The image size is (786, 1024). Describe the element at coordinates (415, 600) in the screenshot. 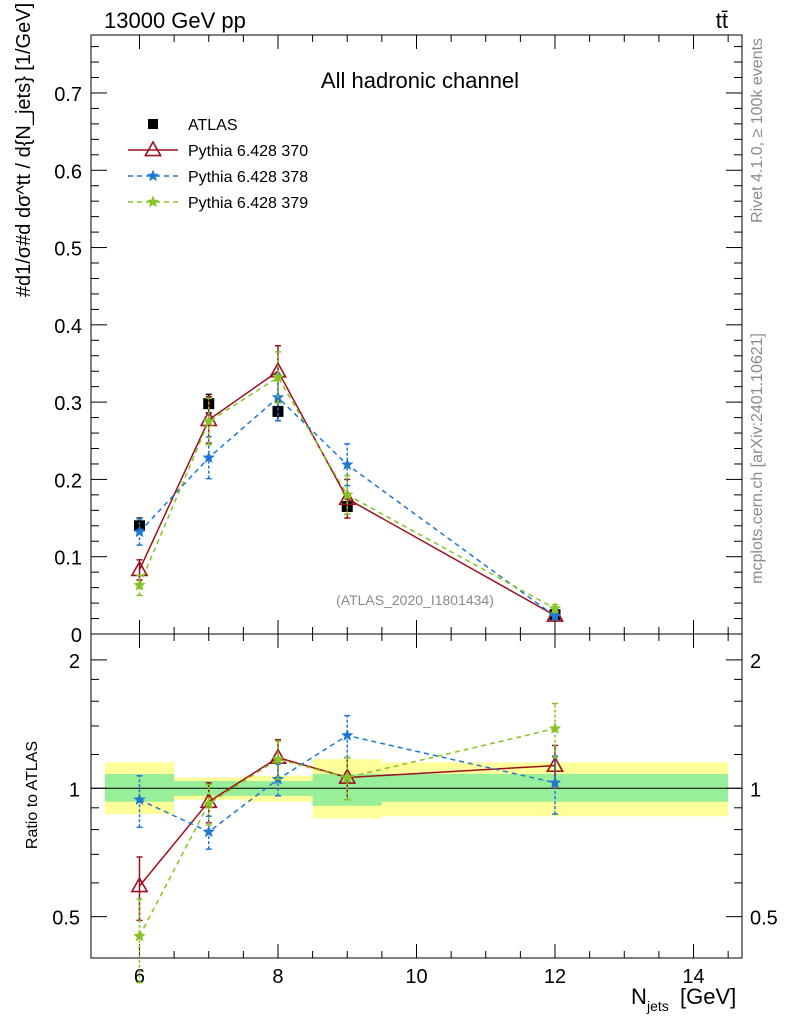

I see `analysis-id: (ATLAS_2020_I1801434)` at that location.